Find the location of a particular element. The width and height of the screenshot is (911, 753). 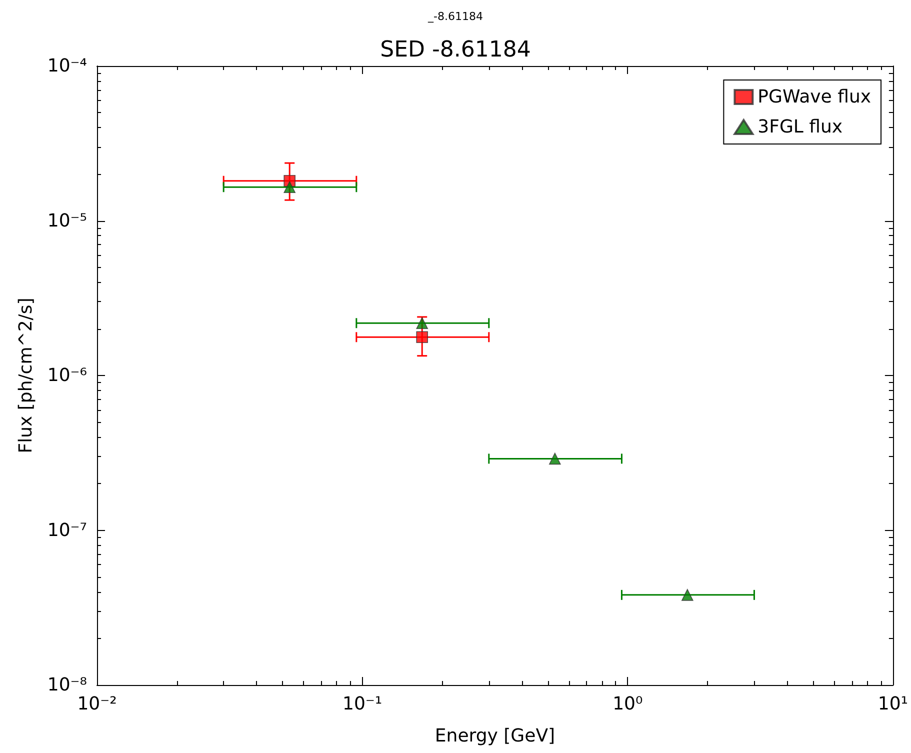

y-axis-title: Flux [ph/cm^2/s] is located at coordinates (26, 376).